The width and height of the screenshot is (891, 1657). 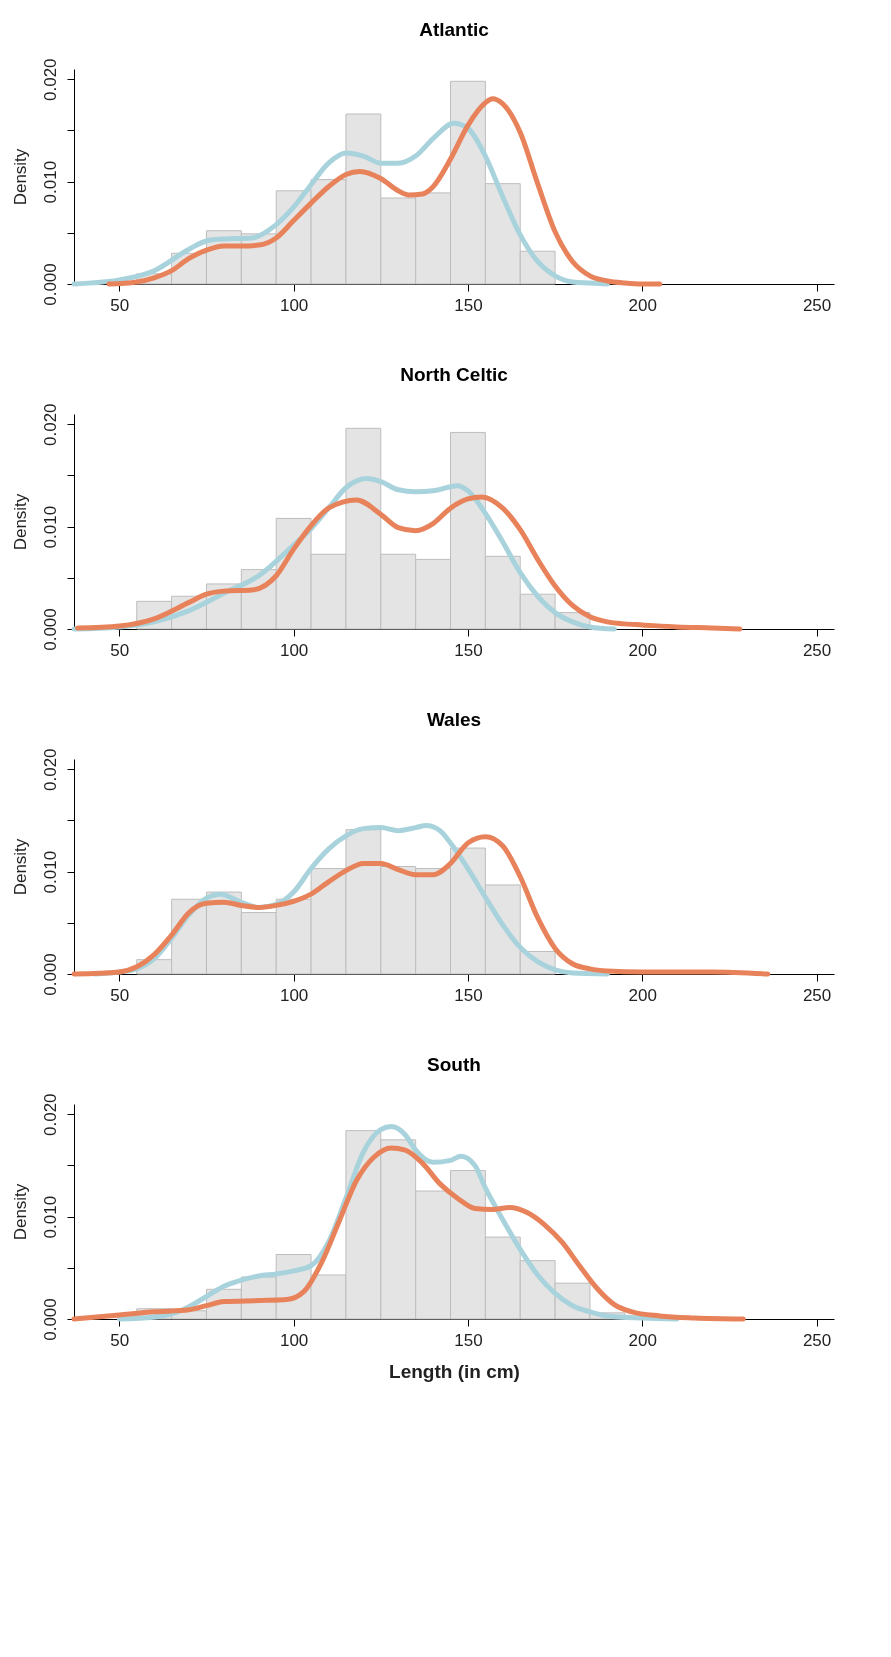 I want to click on chart-title: Wales, so click(x=454, y=719).